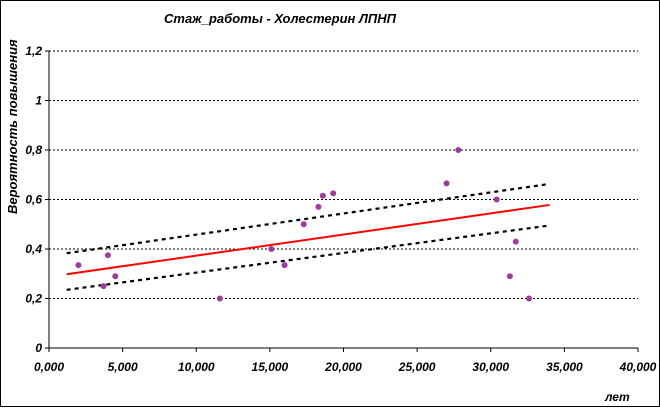  What do you see at coordinates (12, 126) in the screenshot?
I see `y-axis-label: Вероятность повышения` at bounding box center [12, 126].